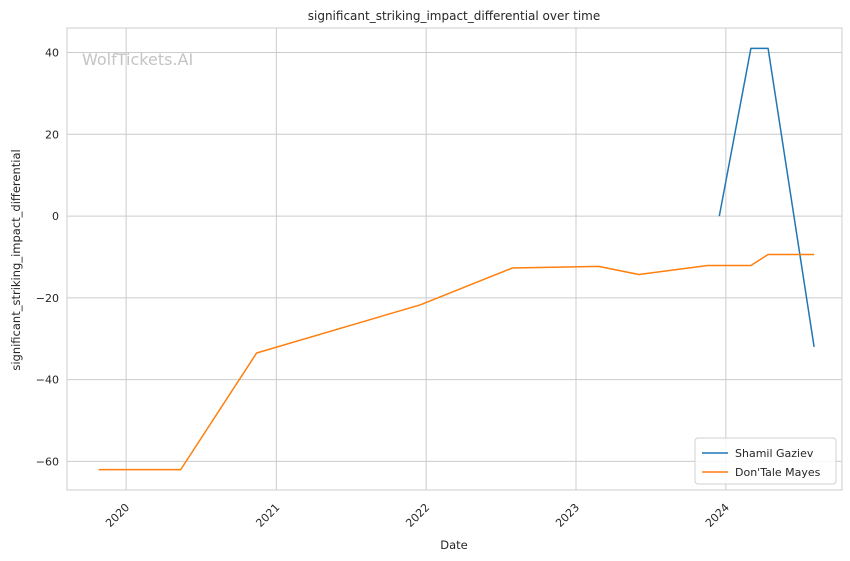 Image resolution: width=850 pixels, height=561 pixels. I want to click on watermark-text: WolfTickets.AI, so click(137, 59).